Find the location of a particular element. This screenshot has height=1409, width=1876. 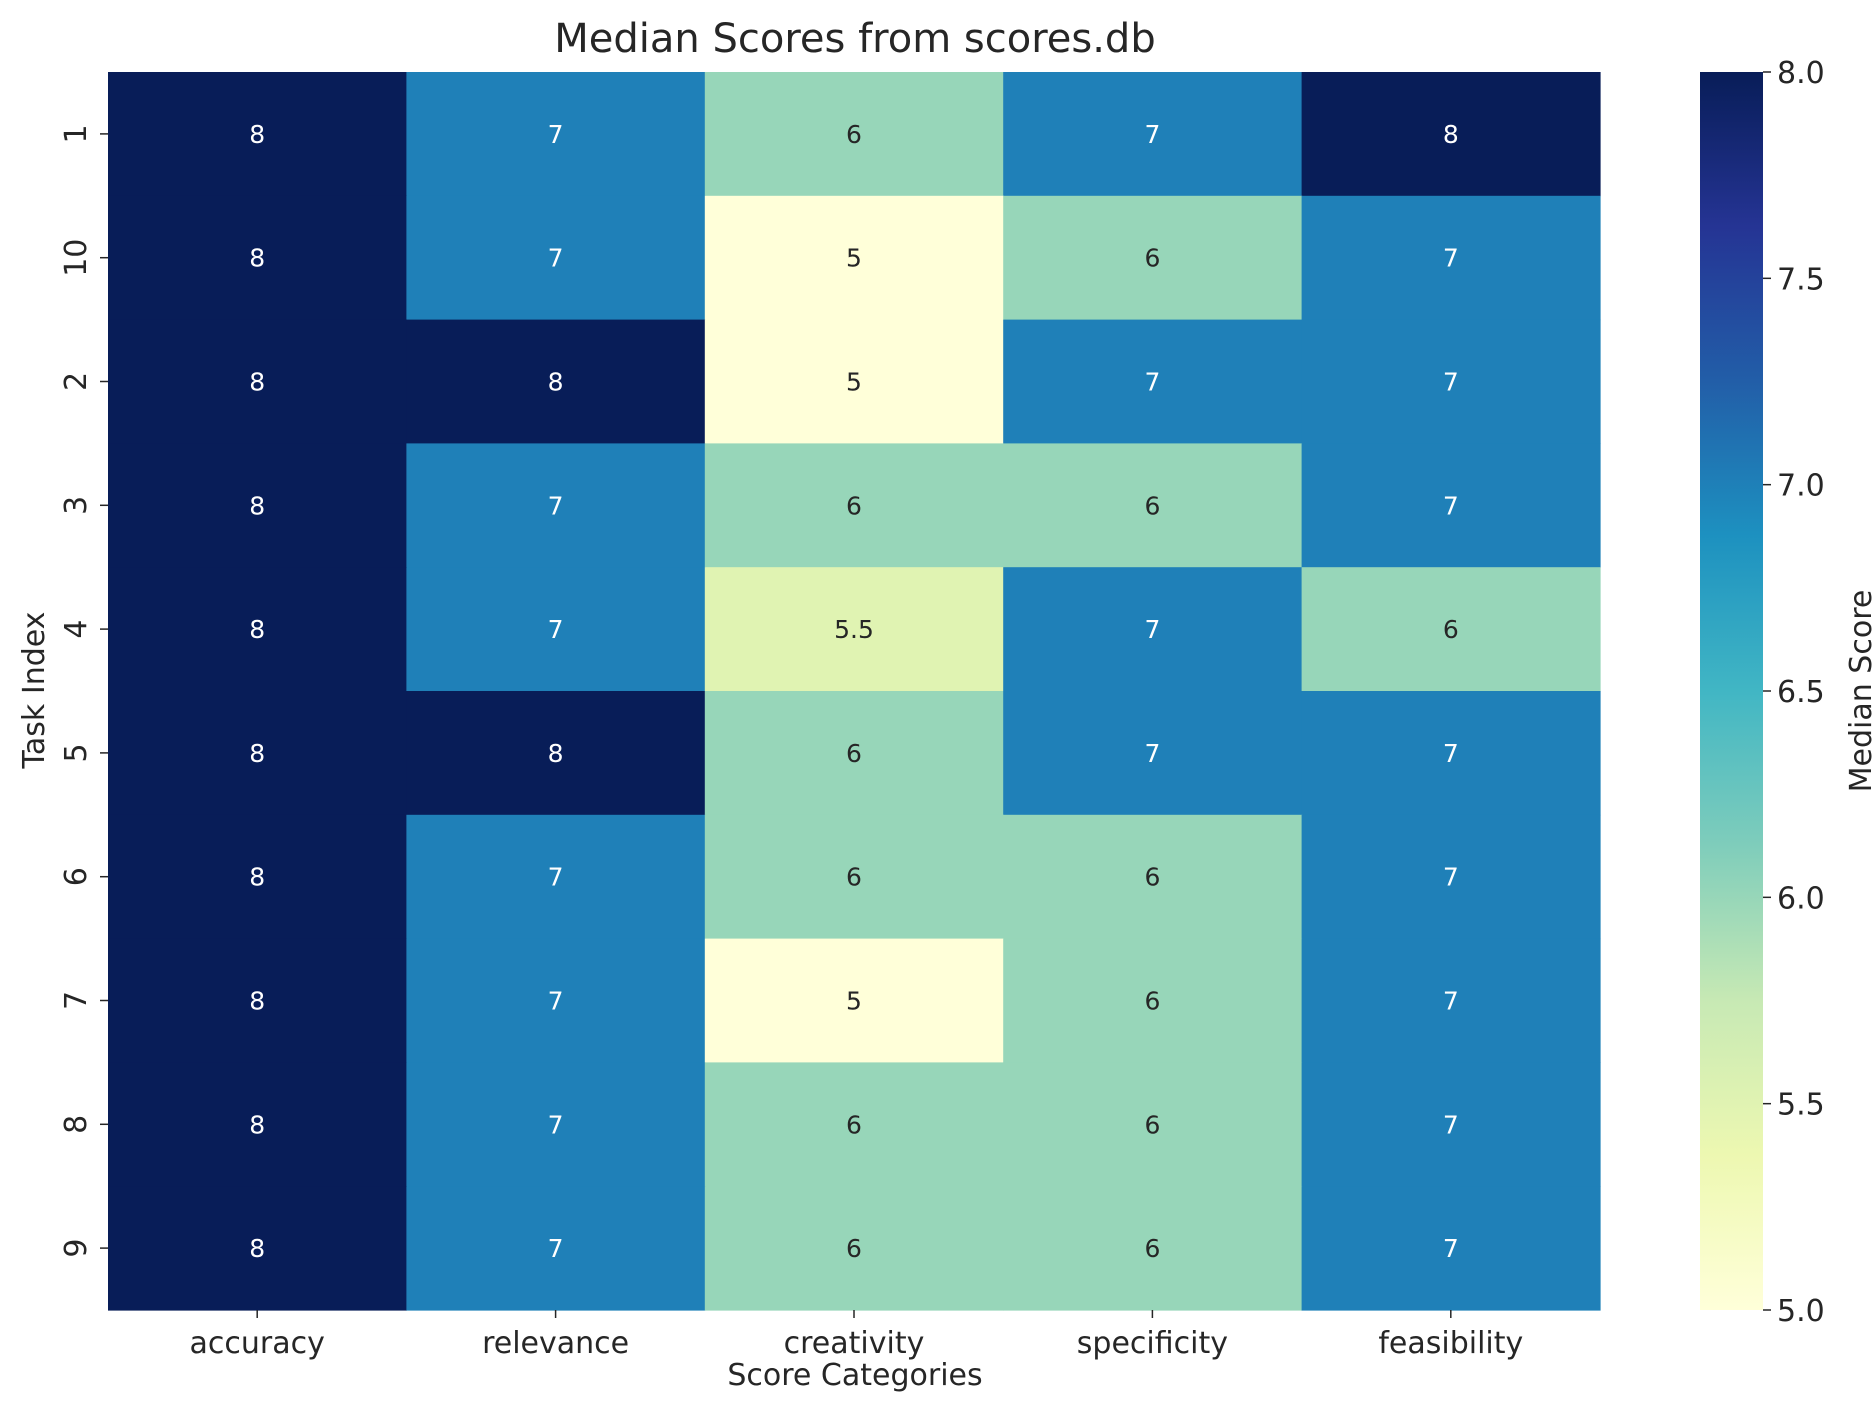

y-tick-label: 1 is located at coordinates (76, 133).